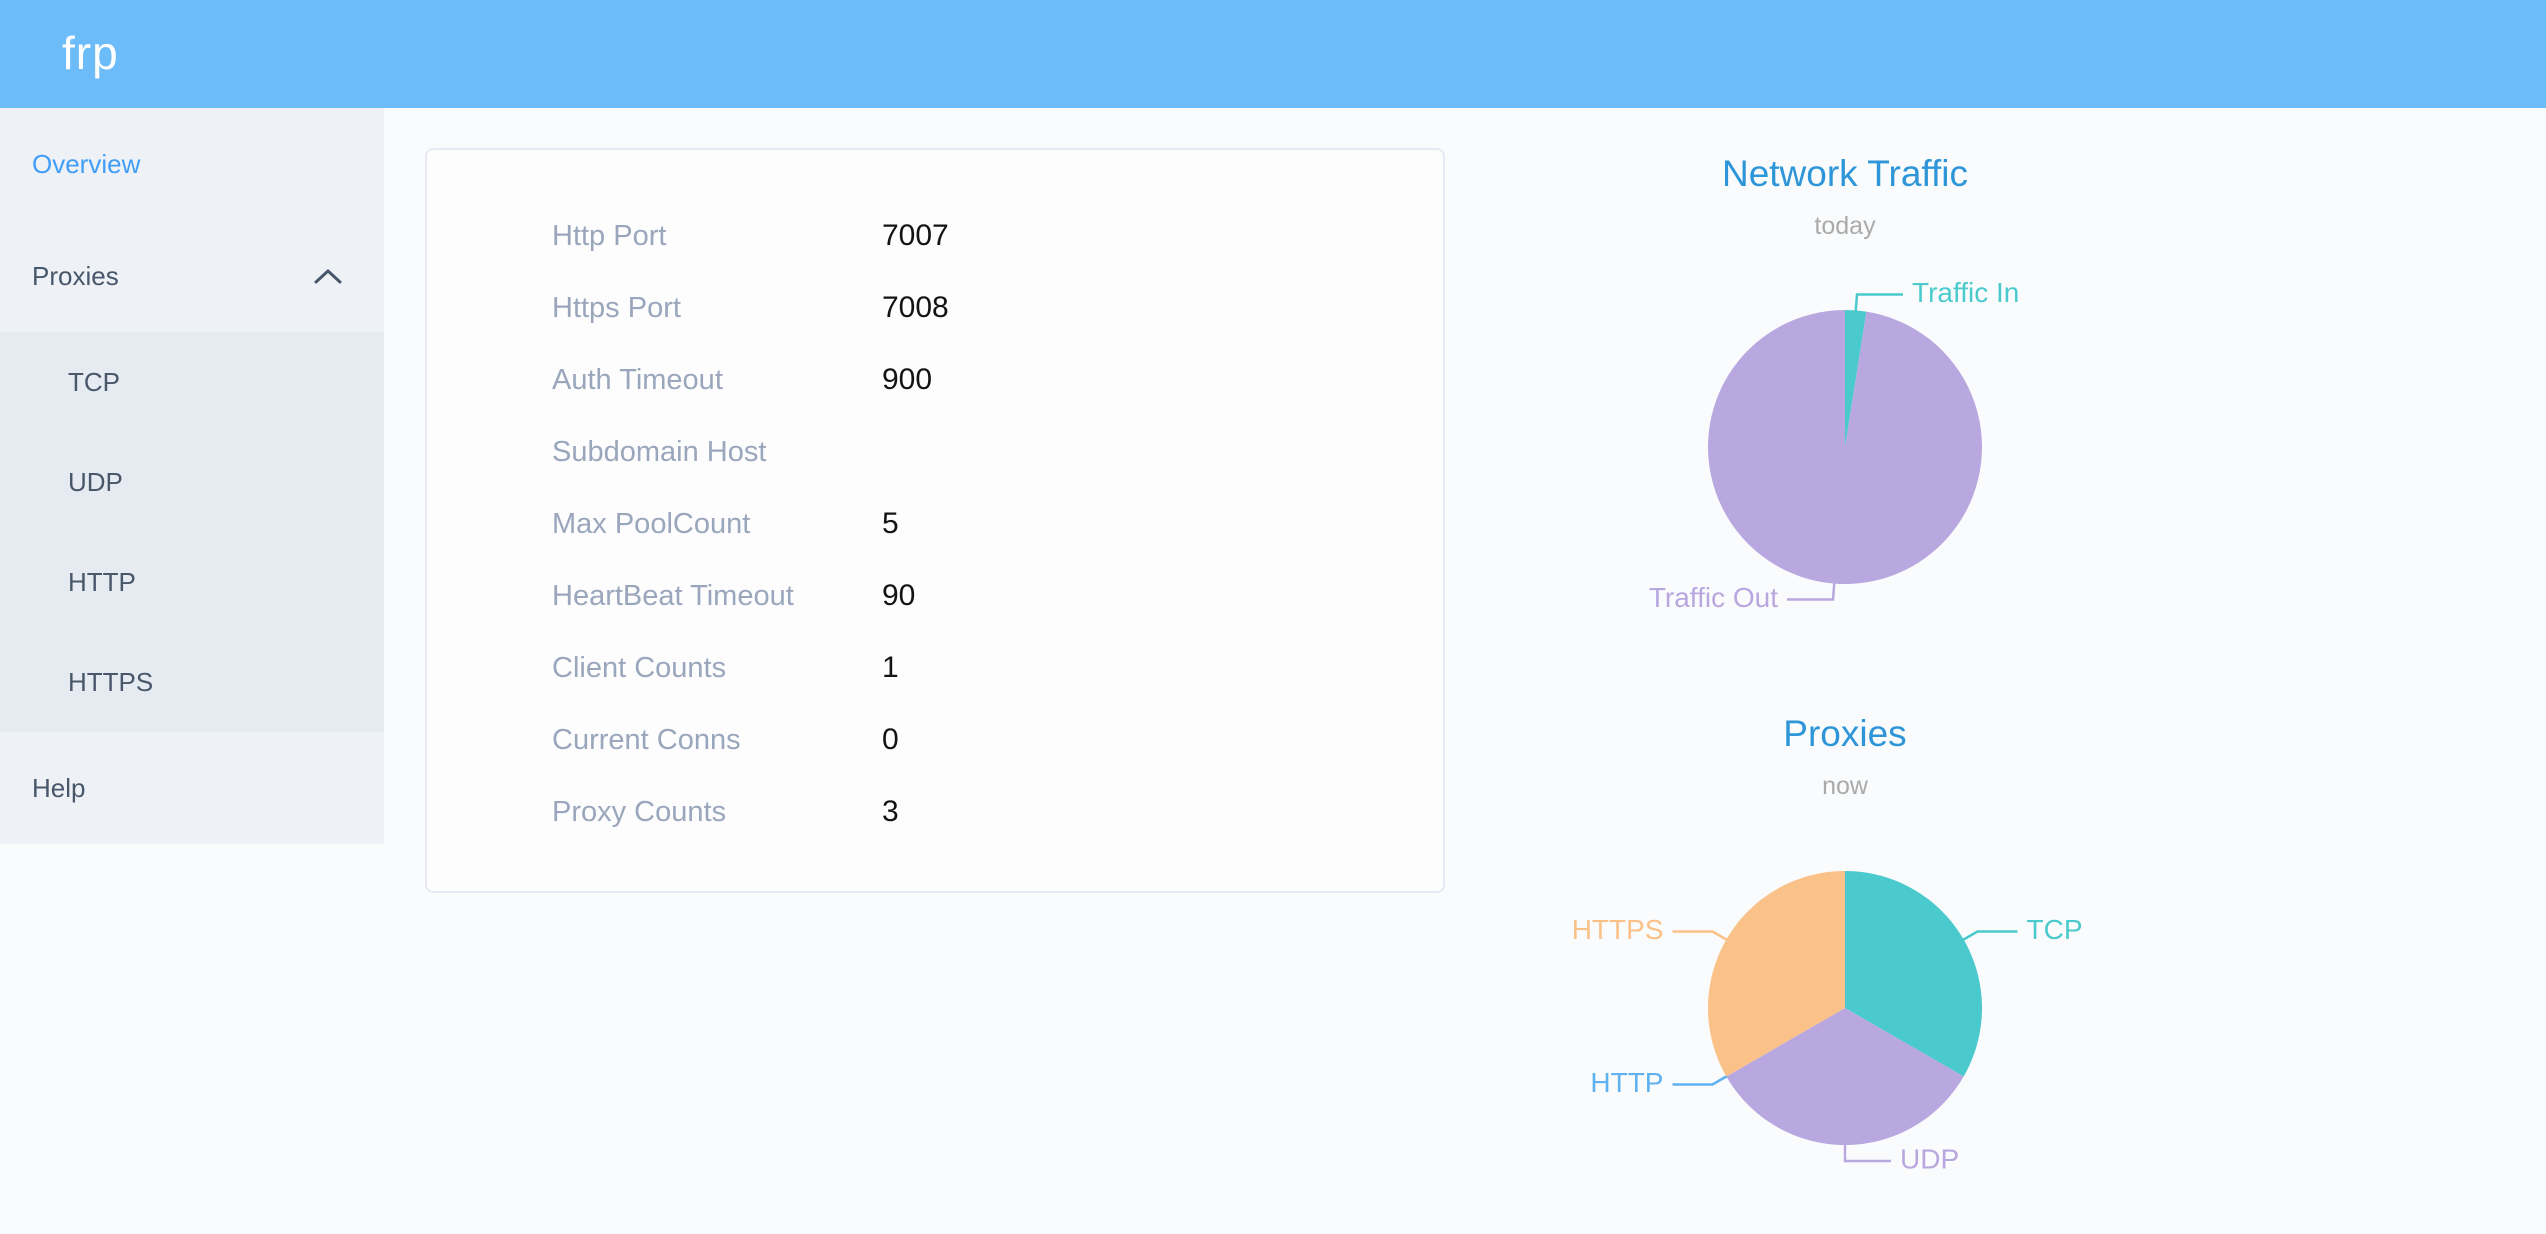 This screenshot has height=1234, width=2546. I want to click on pie-label-leader-traffic-out, so click(1811, 591).